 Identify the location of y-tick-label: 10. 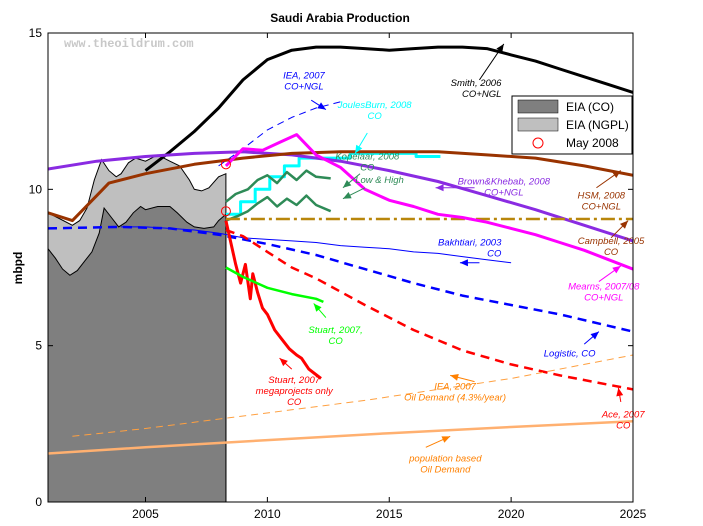
(36, 189).